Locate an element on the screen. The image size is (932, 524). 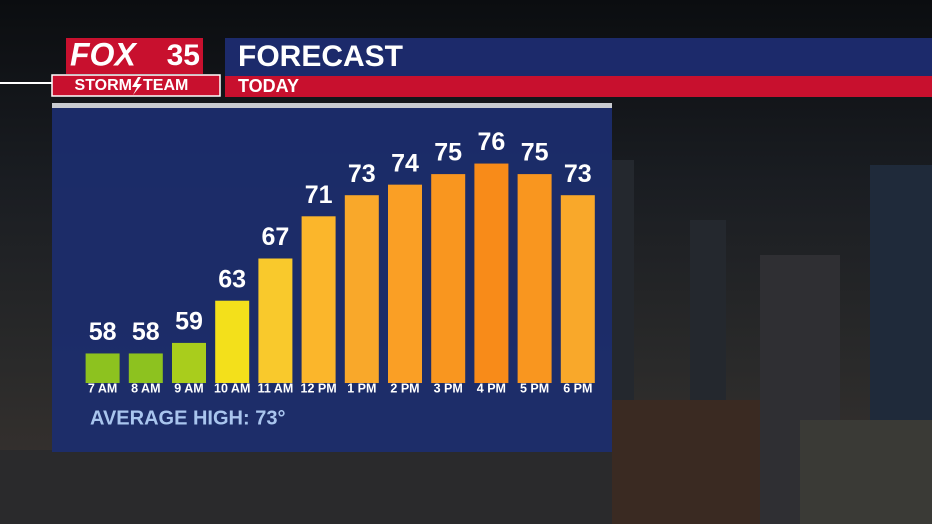
logo-box is located at coordinates (134, 56).